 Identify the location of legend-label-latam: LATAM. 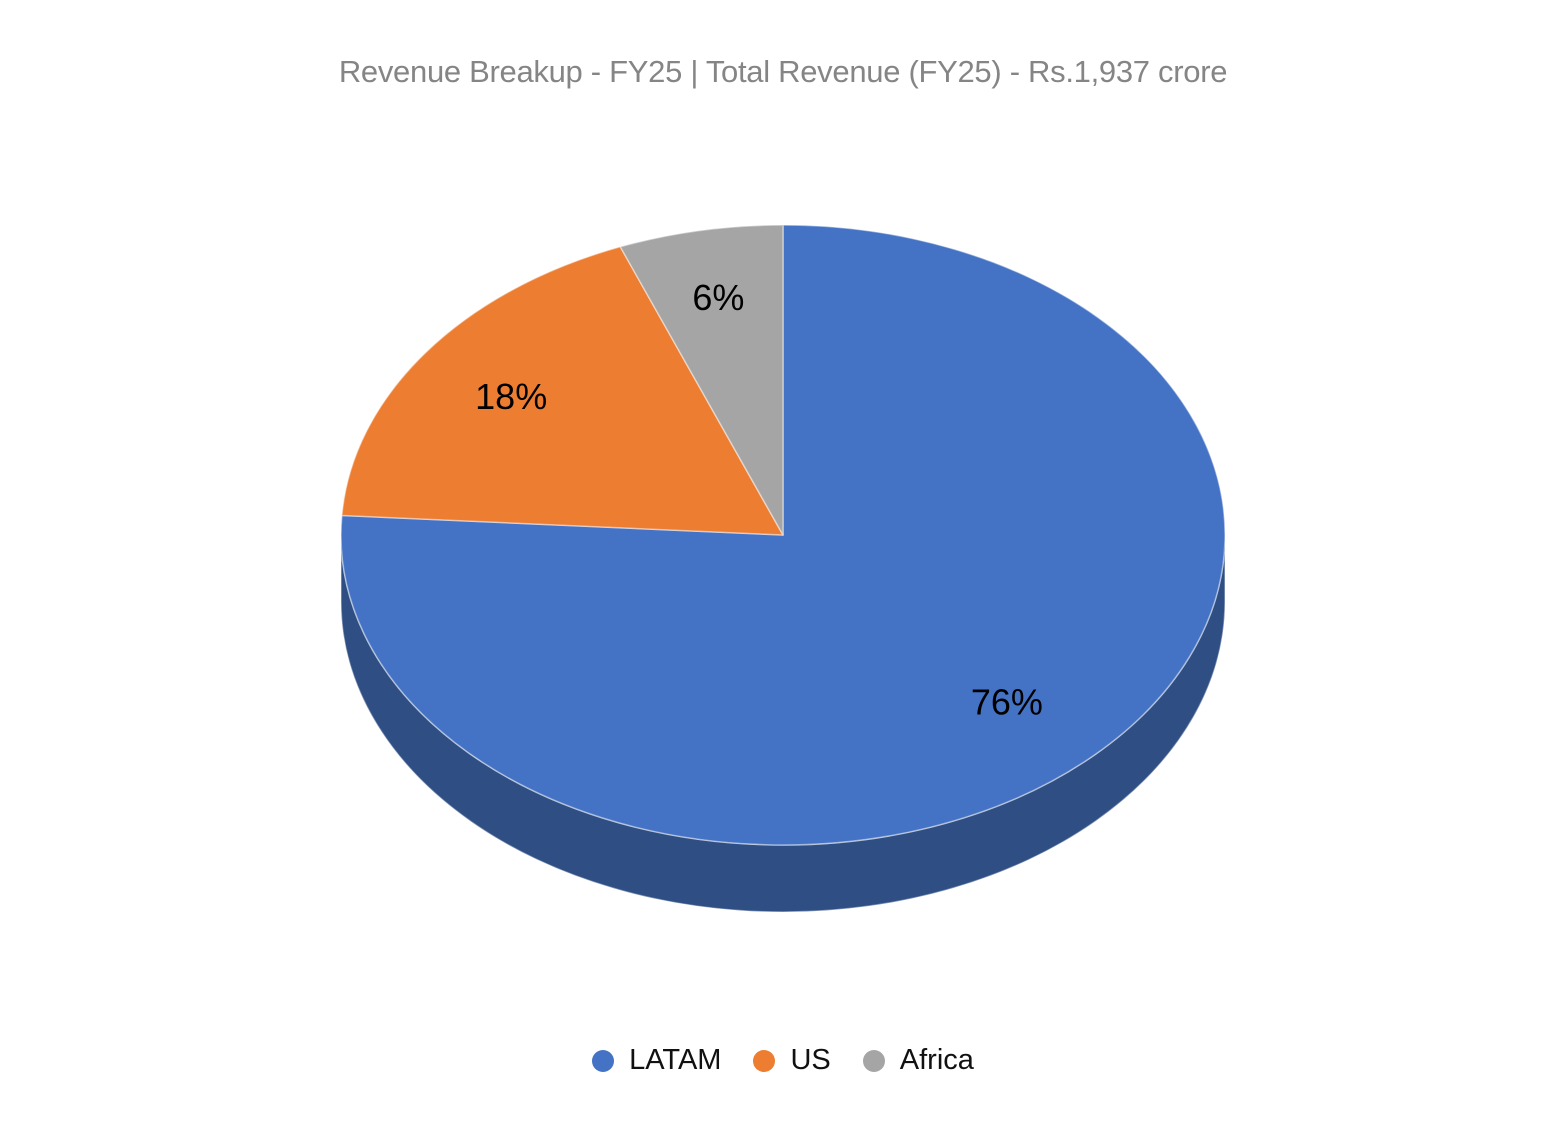
(675, 1060).